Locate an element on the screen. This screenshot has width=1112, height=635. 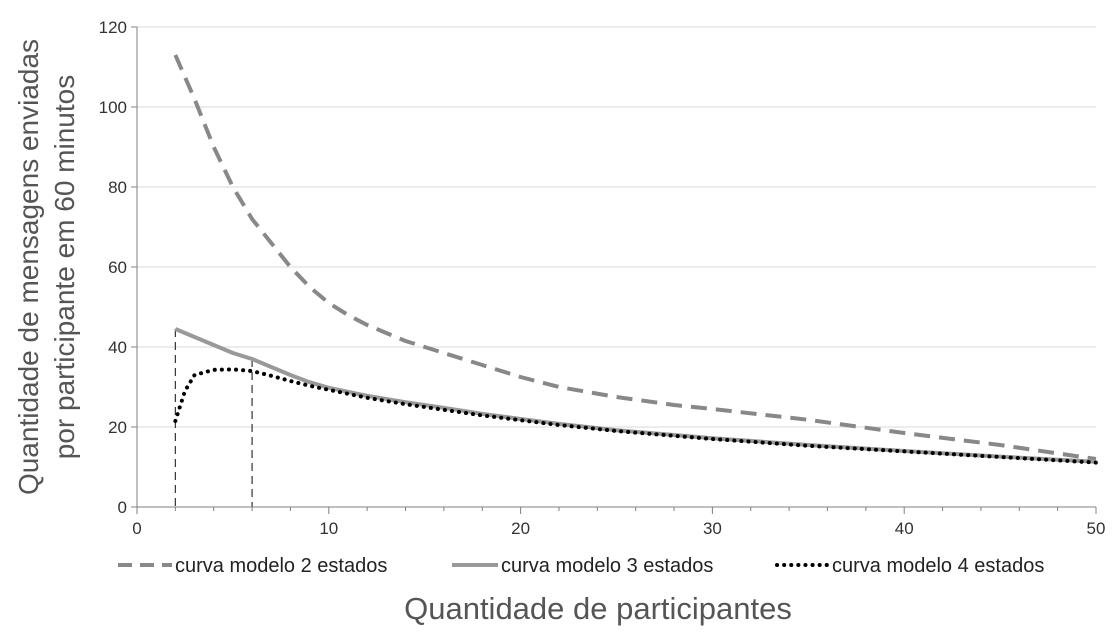
y-axis-title-line-2: por participante em 60 minutos is located at coordinates (64, 267).